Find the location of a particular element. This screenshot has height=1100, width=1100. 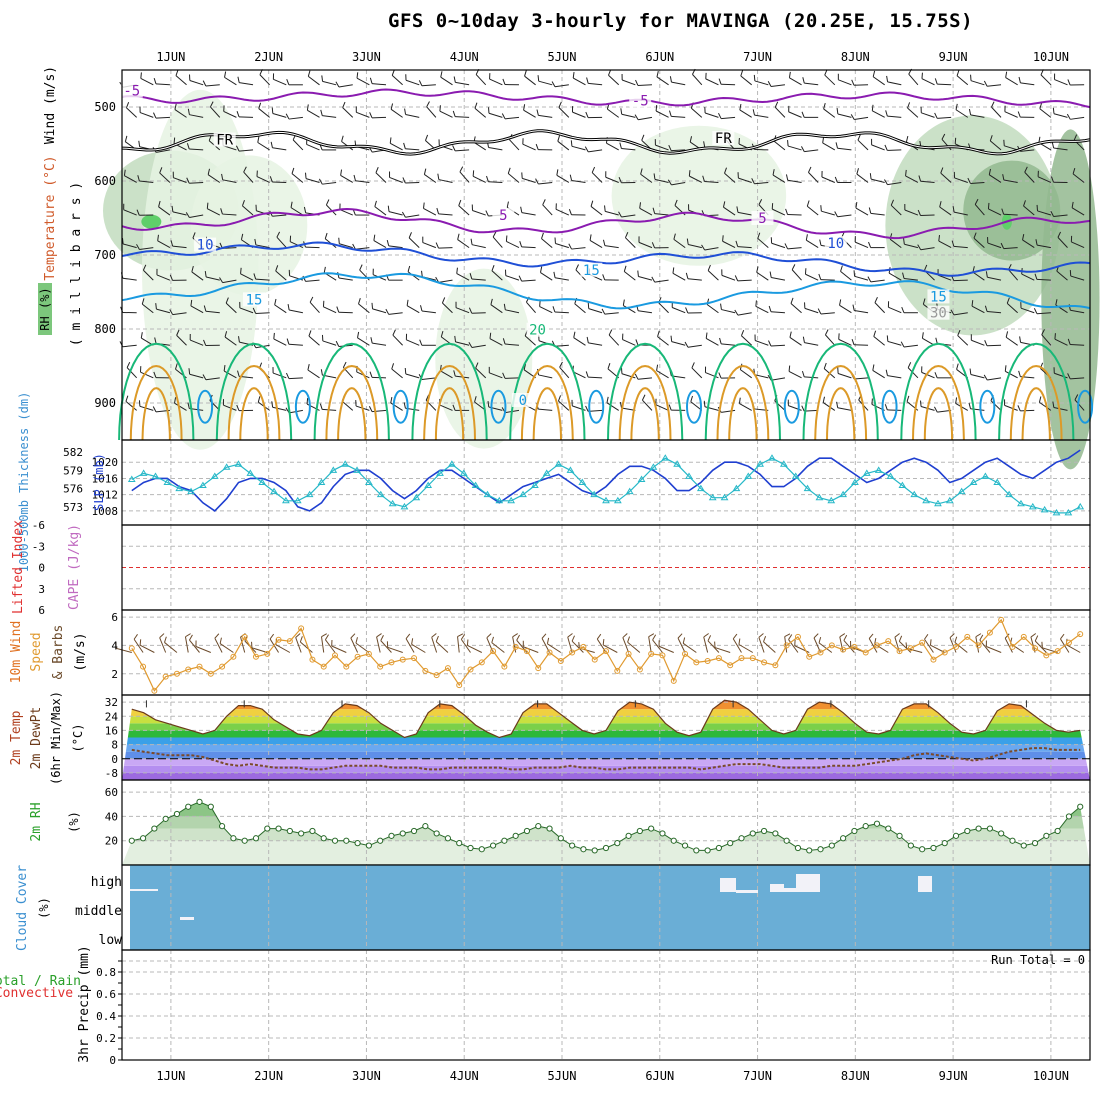

ylabel-pressure: ( m i l l i b a r s ) is located at coordinates (76, 264).